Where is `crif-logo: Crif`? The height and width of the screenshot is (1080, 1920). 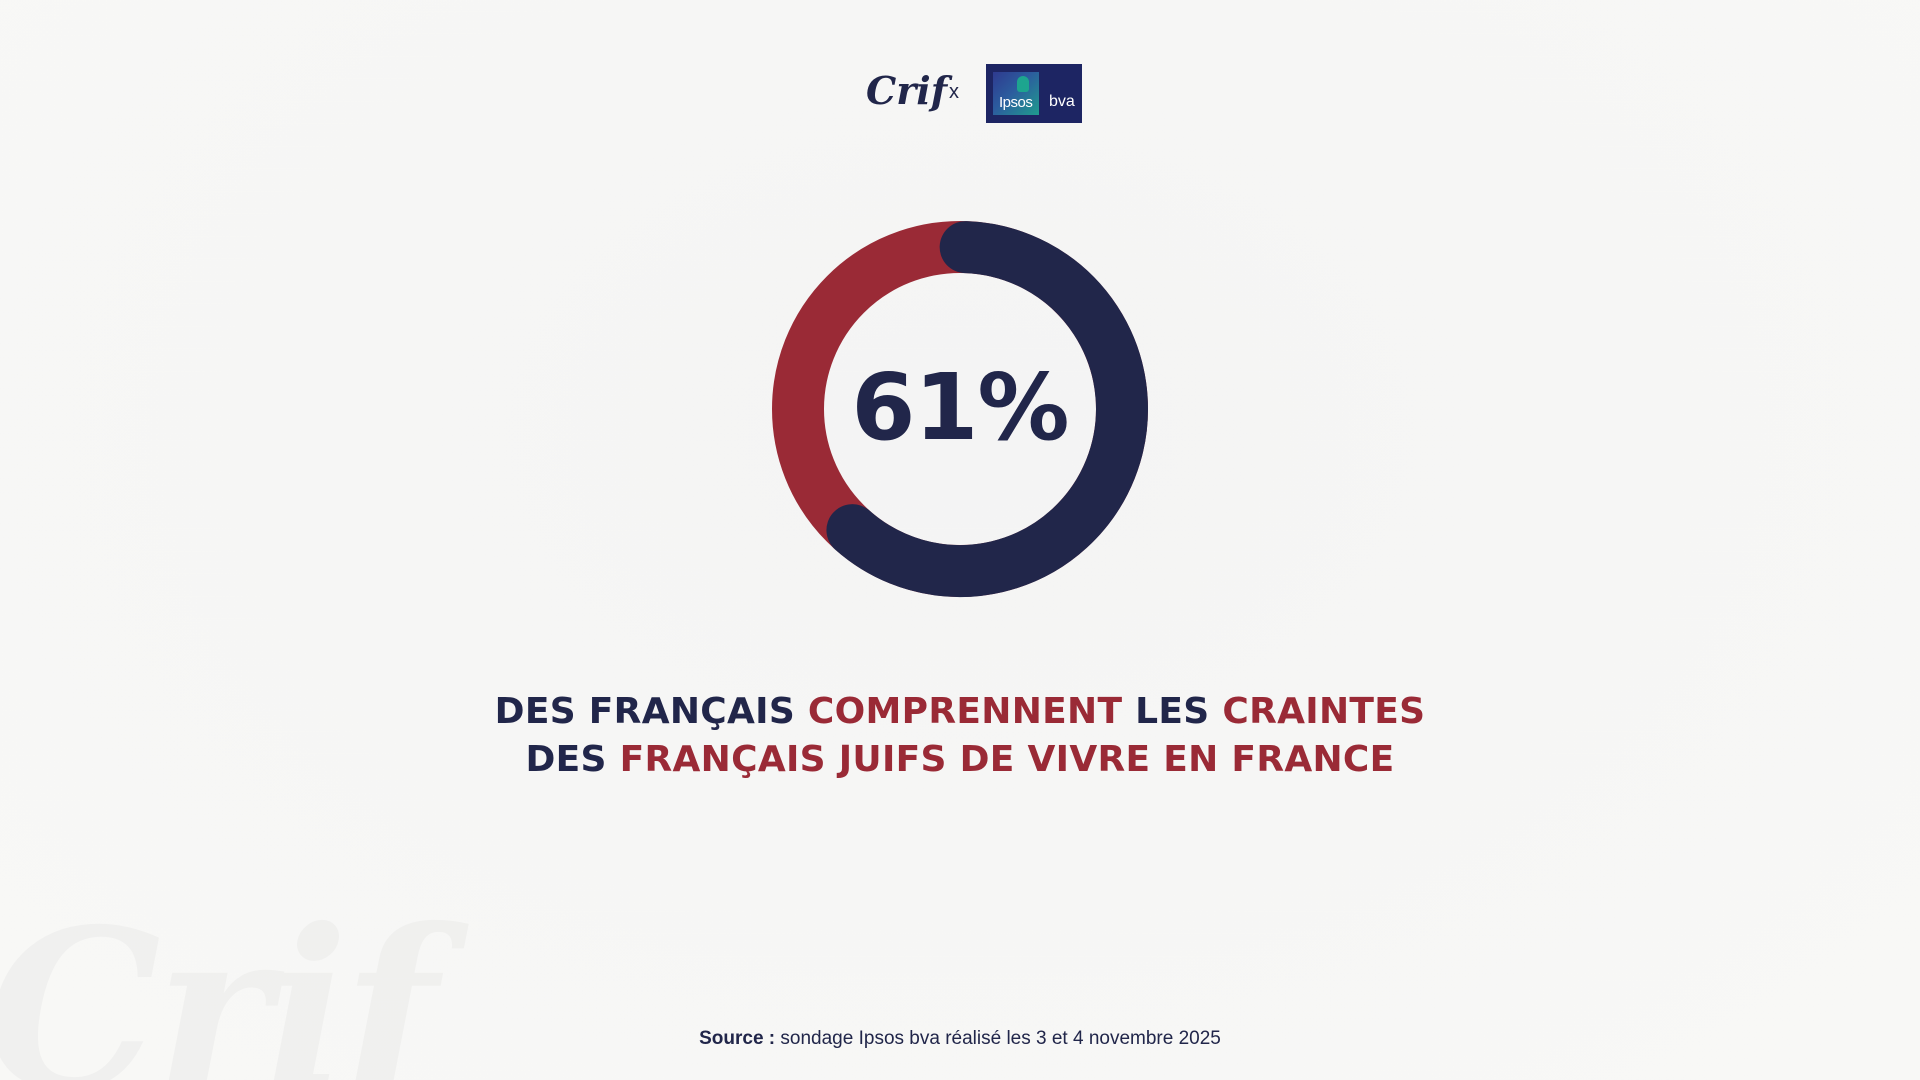 crif-logo: Crif is located at coordinates (907, 90).